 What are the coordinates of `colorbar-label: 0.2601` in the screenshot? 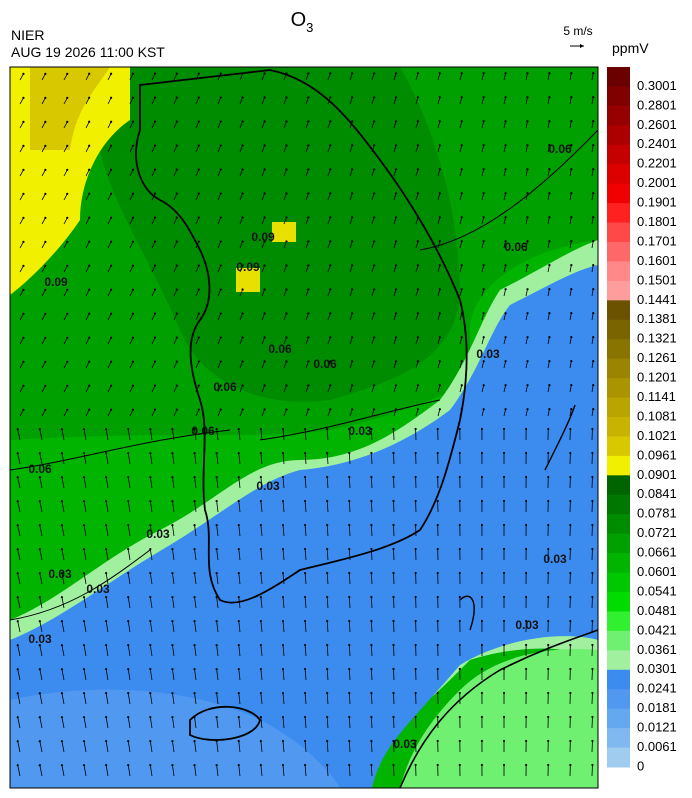 It's located at (657, 124).